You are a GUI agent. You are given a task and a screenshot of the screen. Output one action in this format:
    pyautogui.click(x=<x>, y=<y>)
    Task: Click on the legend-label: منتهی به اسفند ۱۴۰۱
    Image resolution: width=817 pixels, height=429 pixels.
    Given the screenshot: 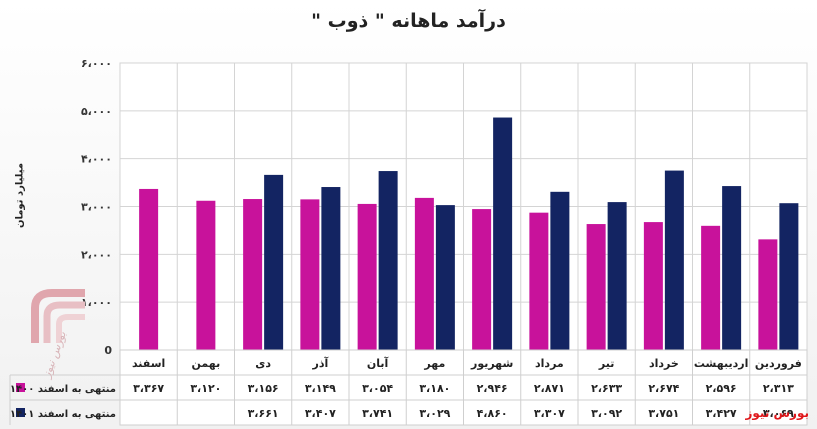 What is the action you would take?
    pyautogui.click(x=63, y=414)
    